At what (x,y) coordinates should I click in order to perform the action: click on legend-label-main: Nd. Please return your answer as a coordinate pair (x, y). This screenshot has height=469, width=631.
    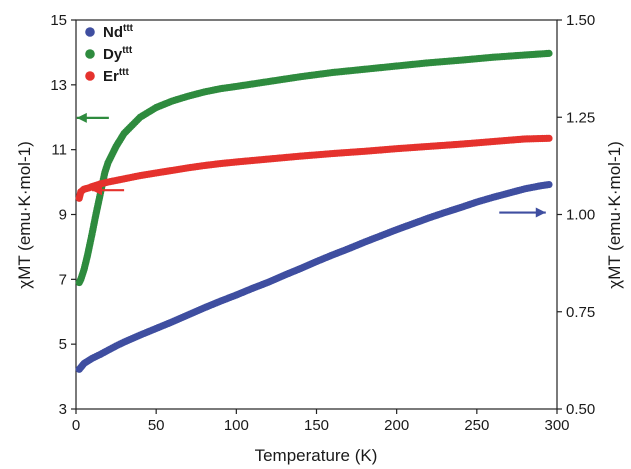
    Looking at the image, I should click on (113, 32).